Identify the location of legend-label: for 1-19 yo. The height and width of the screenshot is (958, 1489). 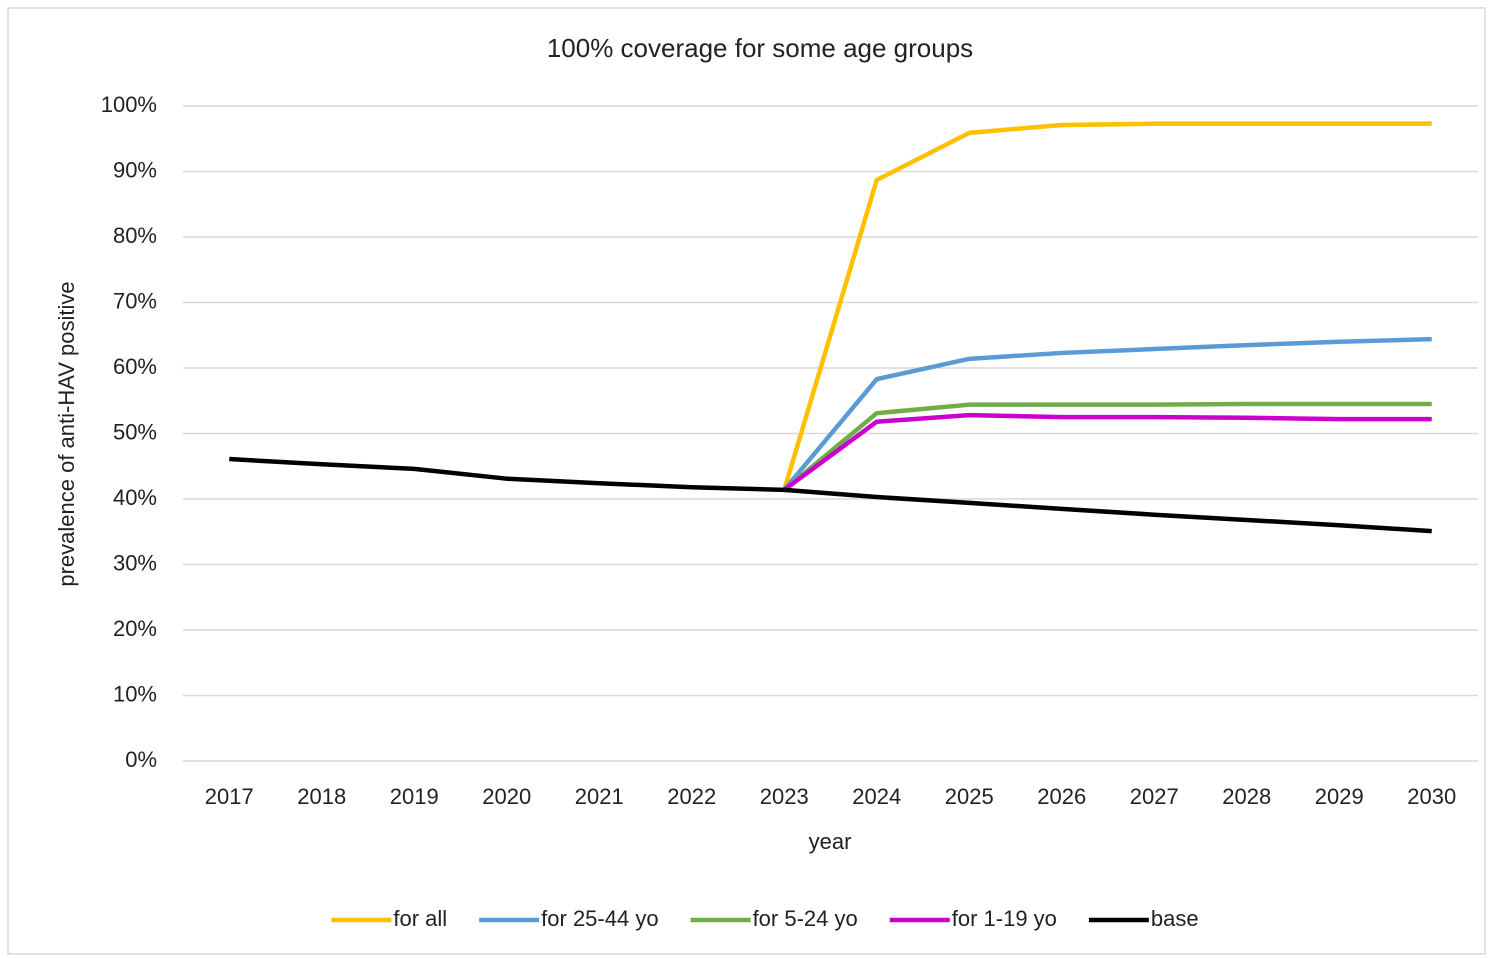
(1004, 918).